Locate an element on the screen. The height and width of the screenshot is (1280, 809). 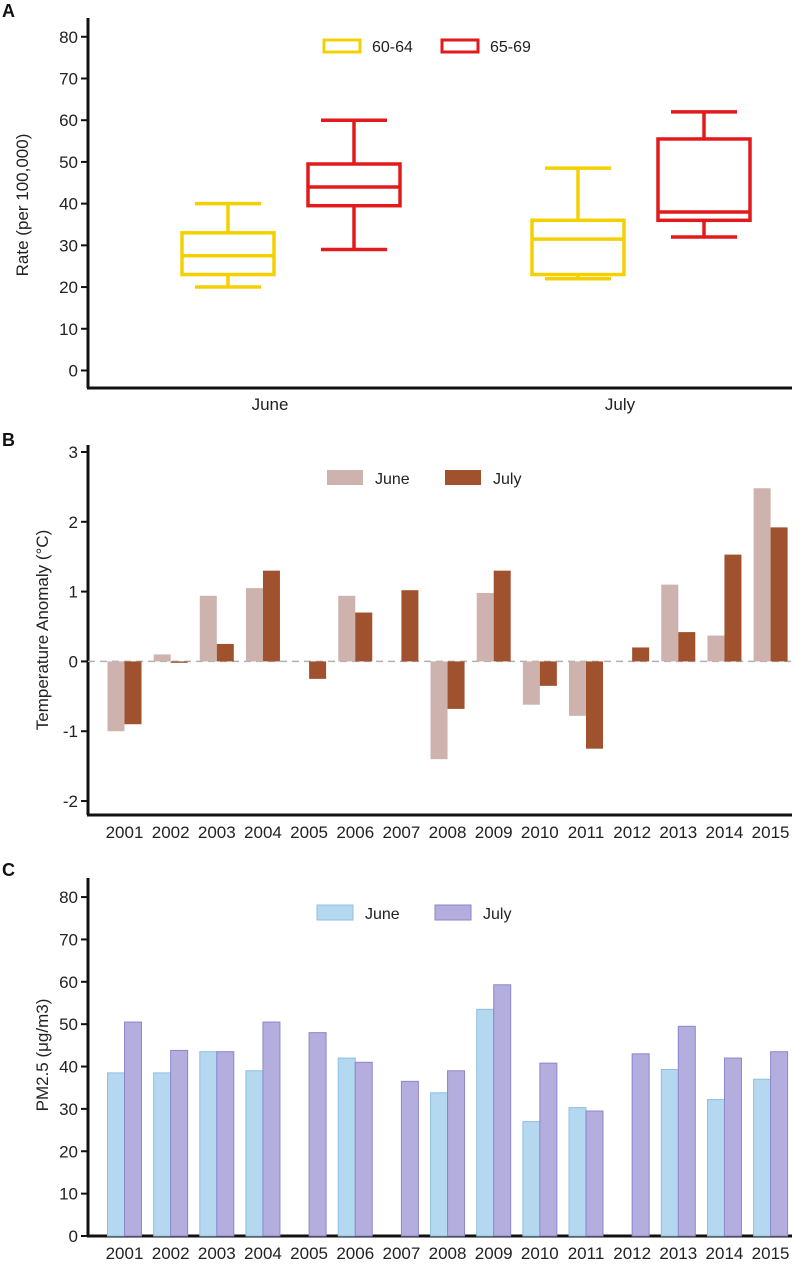
x-tick-label: 2012 is located at coordinates (632, 1253).